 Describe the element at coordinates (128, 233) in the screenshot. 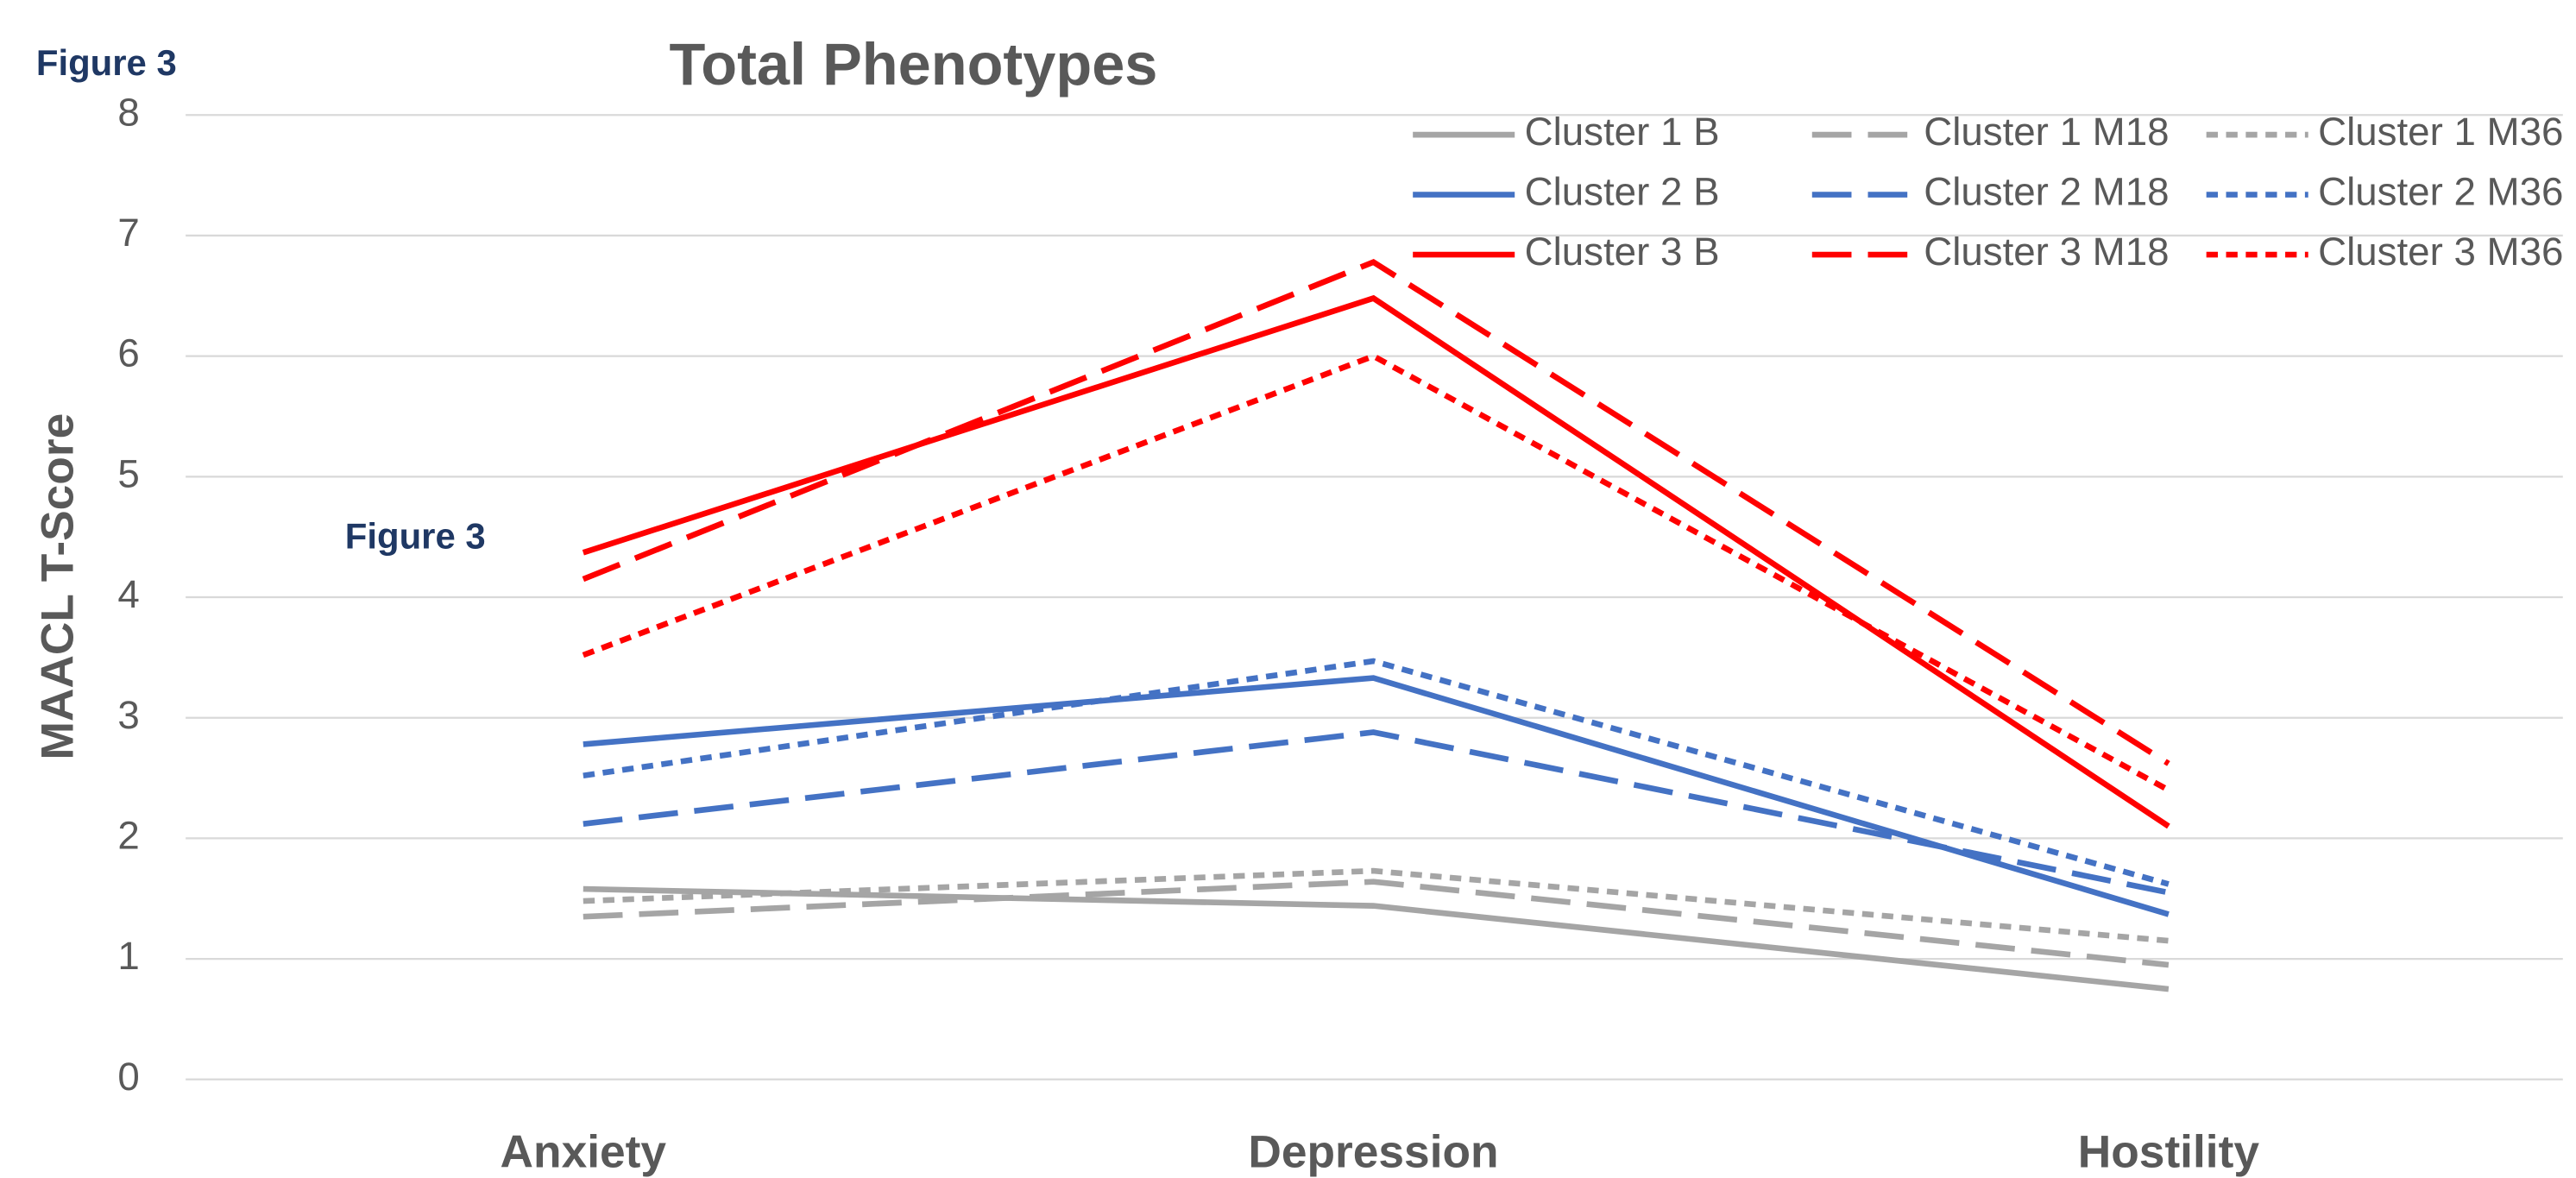

I see `y-tick-label: 7` at that location.